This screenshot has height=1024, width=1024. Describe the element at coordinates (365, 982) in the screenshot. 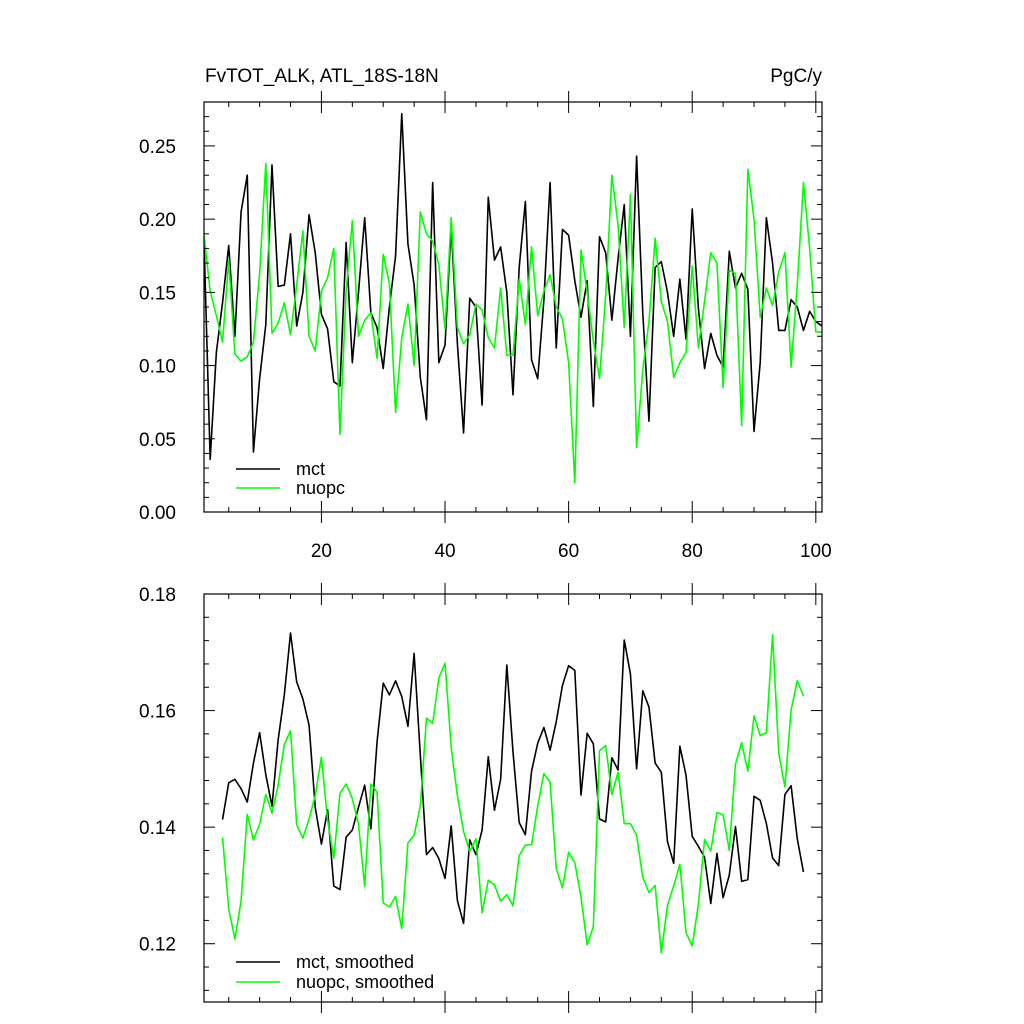

I see `bottom-legend-label: nuopc, smoothed` at that location.